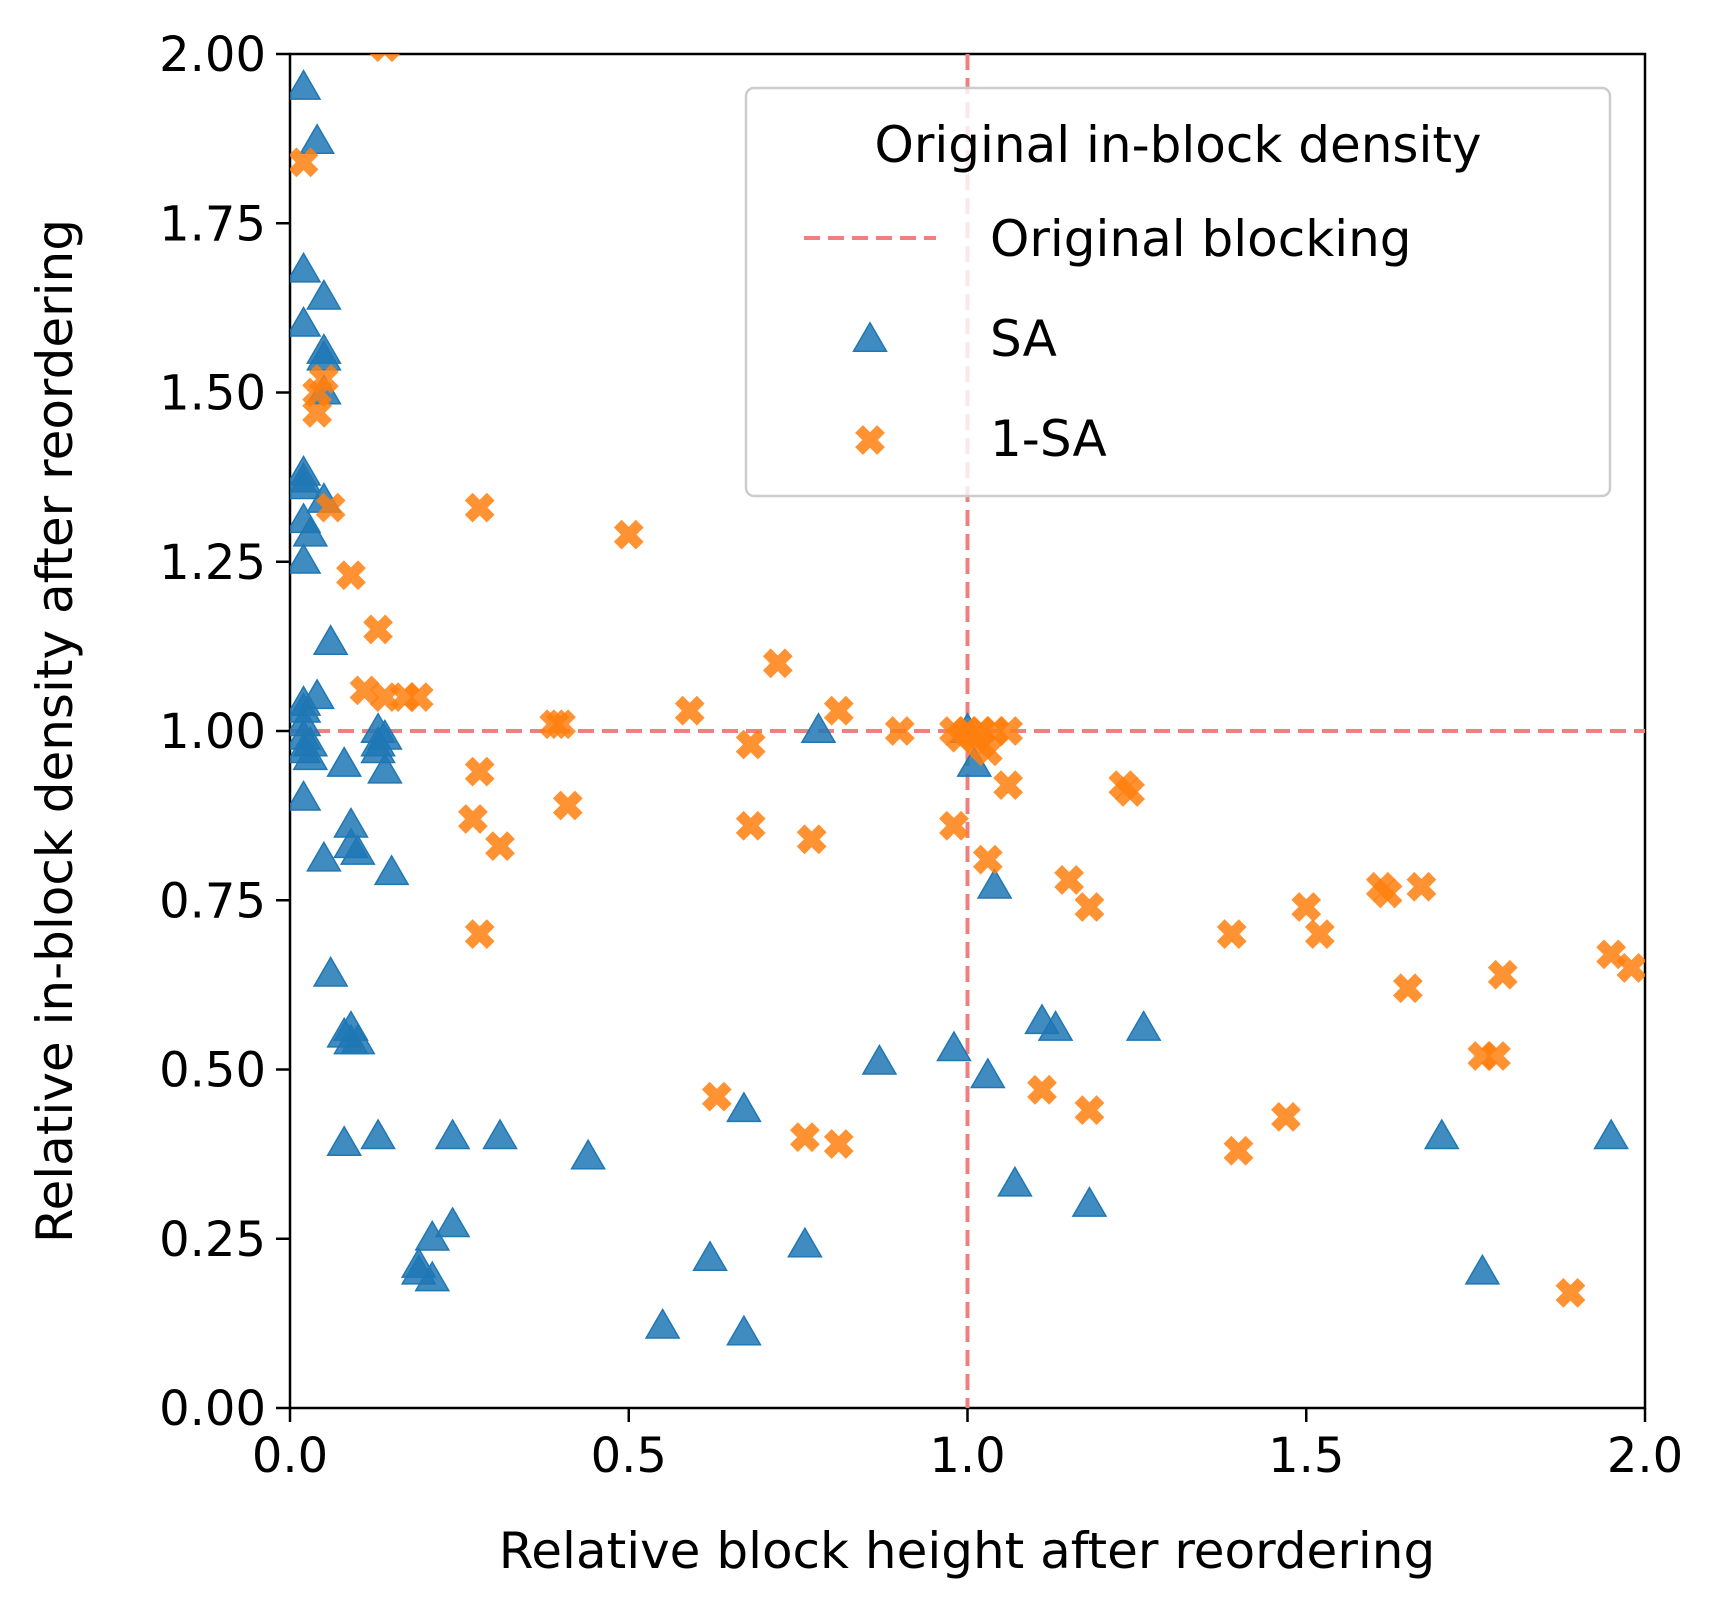 The image size is (1721, 1608). What do you see at coordinates (212, 394) in the screenshot?
I see `y-tick-label: 1.50` at bounding box center [212, 394].